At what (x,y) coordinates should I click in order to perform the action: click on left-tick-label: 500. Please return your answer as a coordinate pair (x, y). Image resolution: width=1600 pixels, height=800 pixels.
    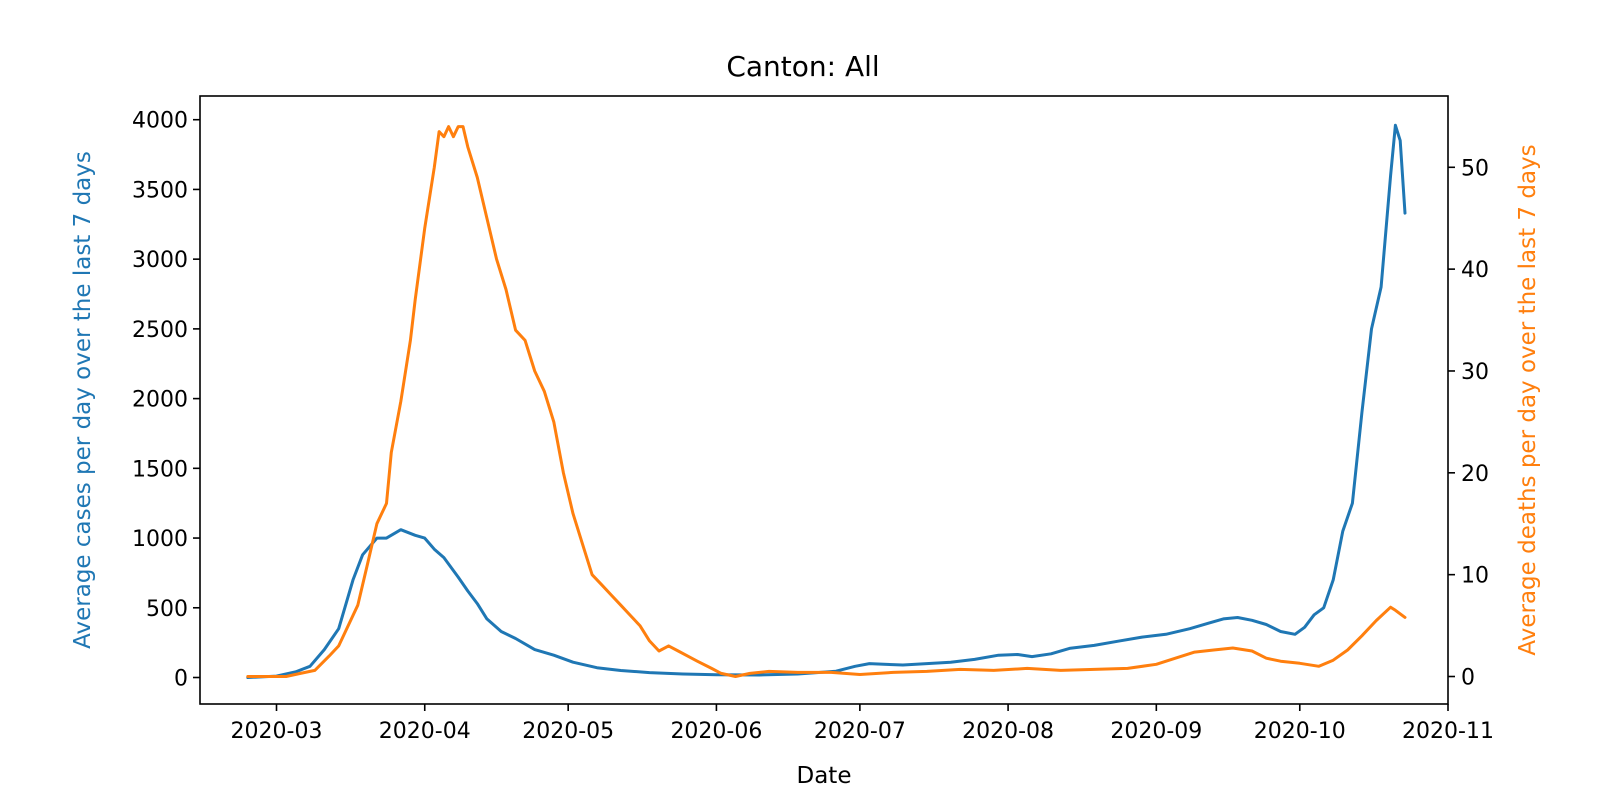
    Looking at the image, I should click on (167, 609).